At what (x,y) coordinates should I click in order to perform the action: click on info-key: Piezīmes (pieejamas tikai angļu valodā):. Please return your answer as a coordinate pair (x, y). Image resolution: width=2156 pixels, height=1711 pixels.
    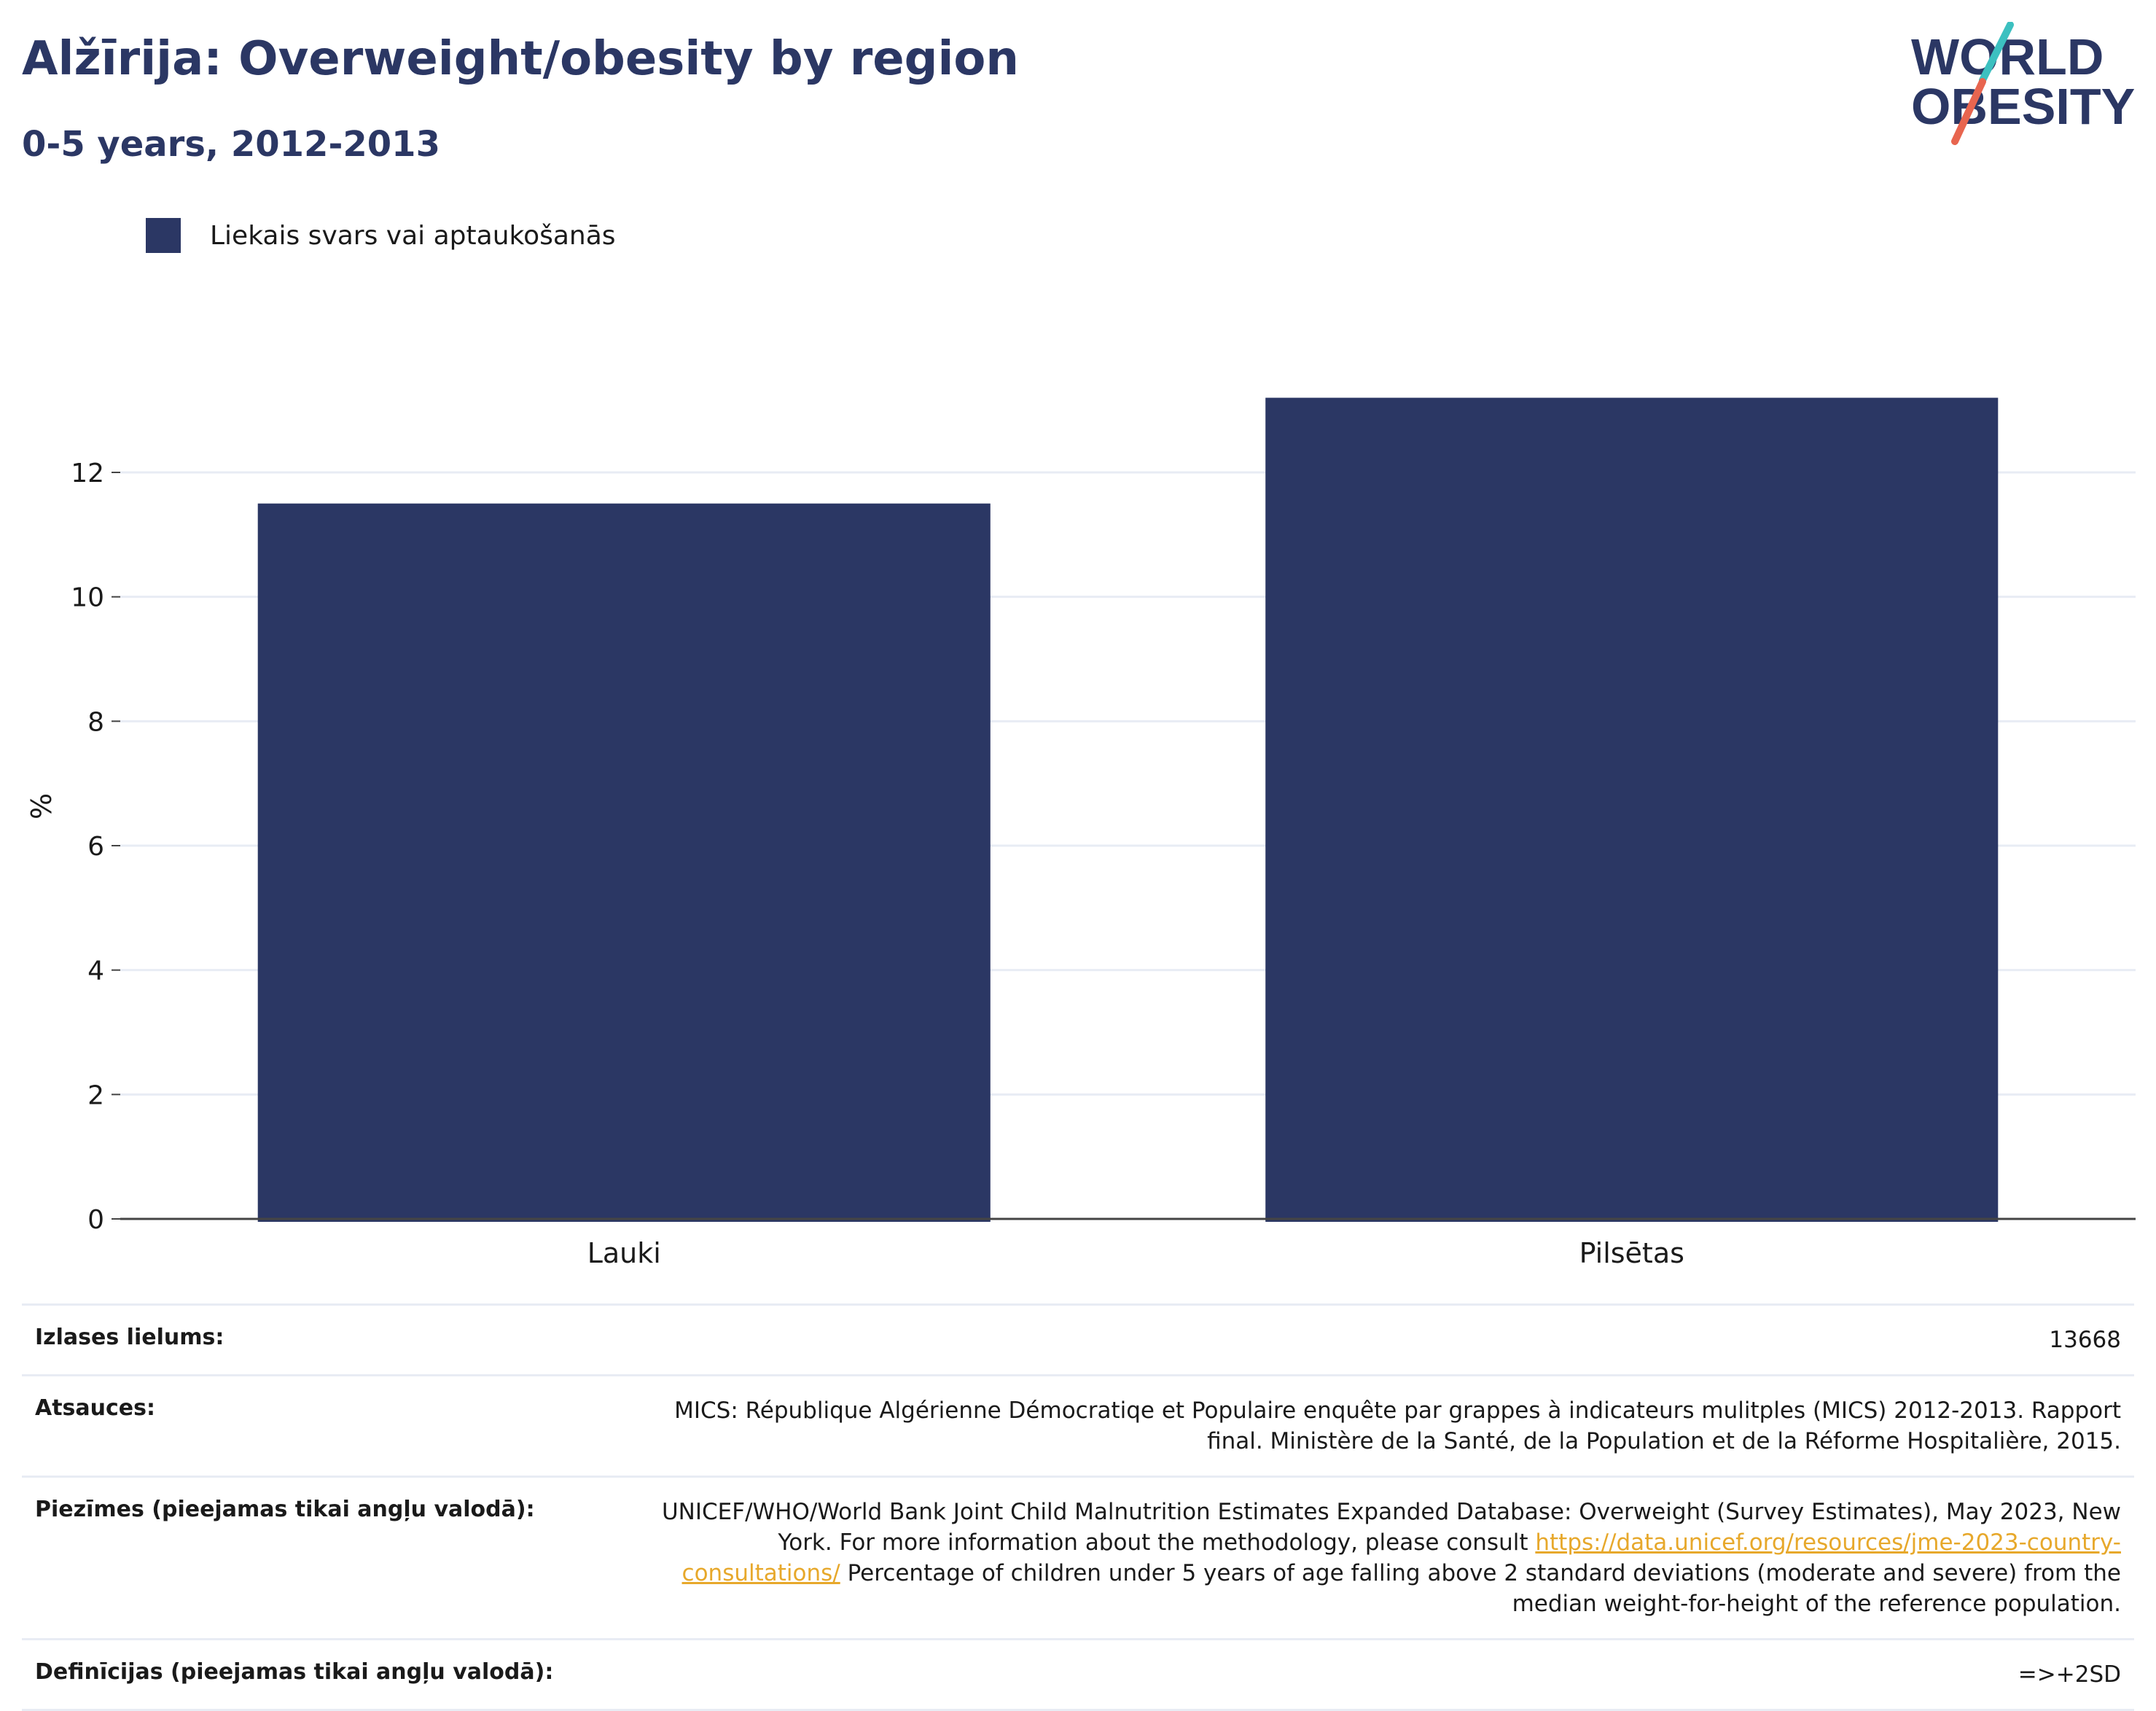
    Looking at the image, I should click on (285, 1510).